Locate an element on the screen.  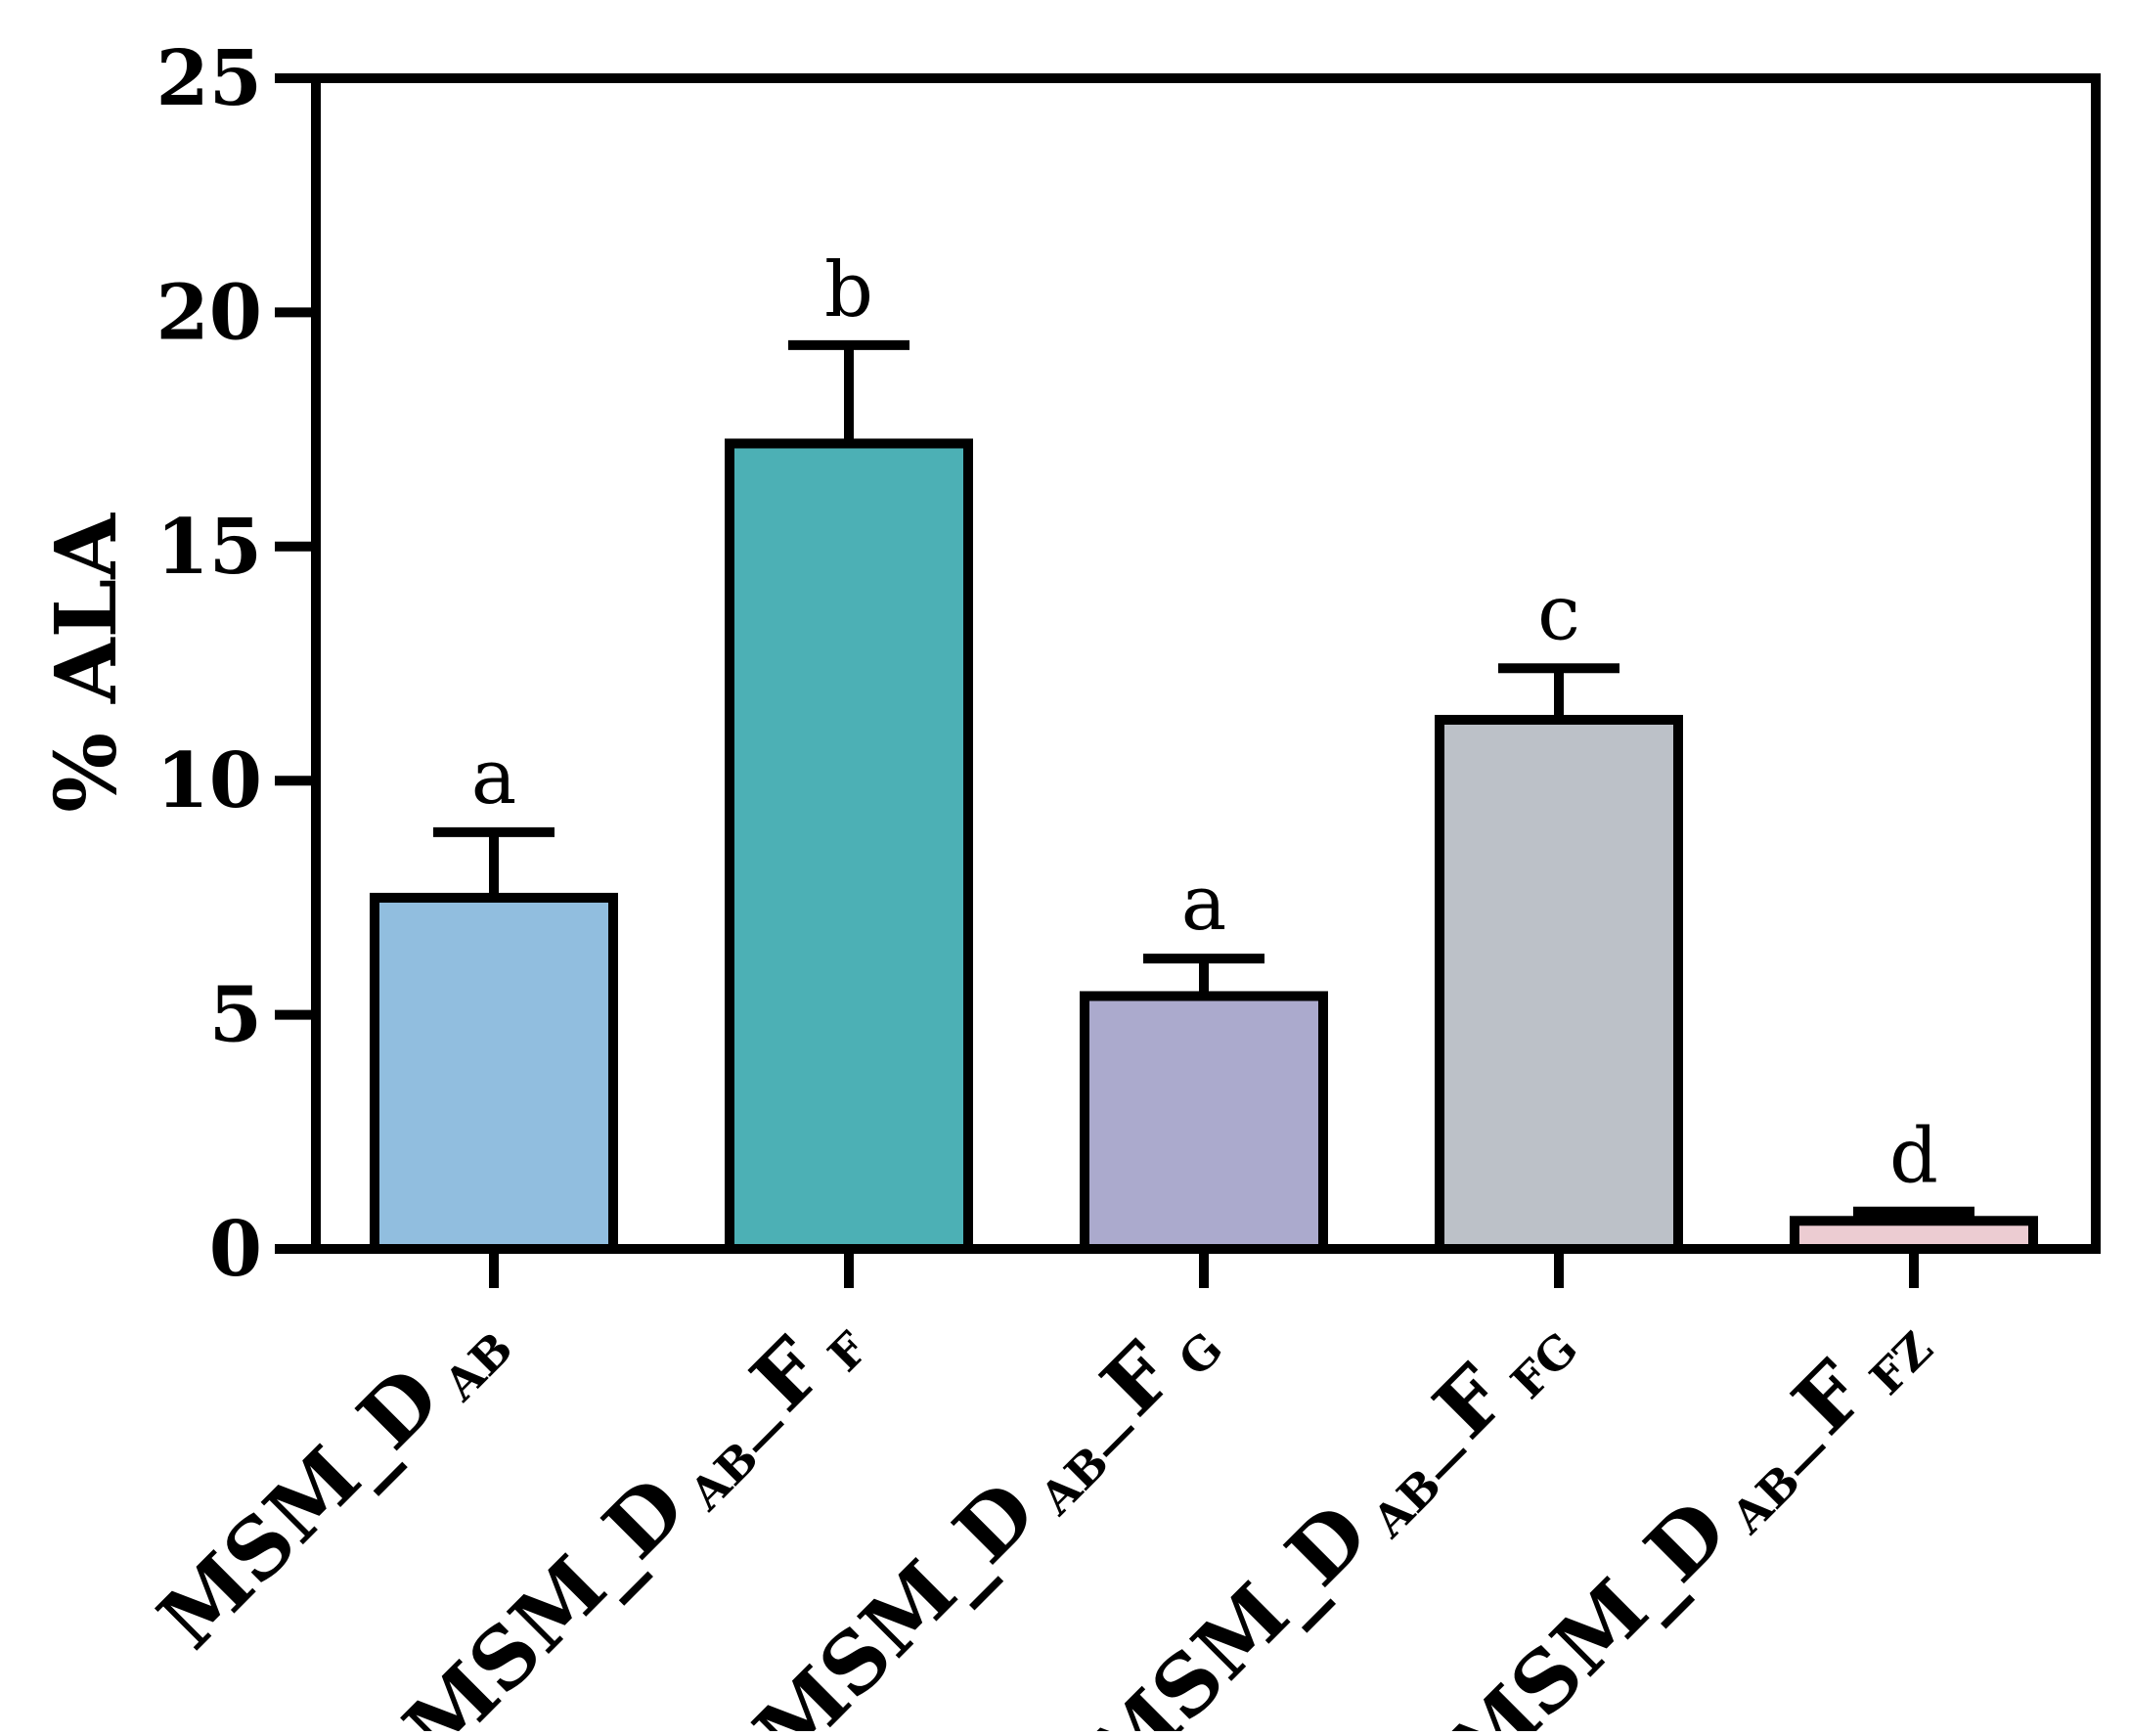
y-tick-label-20: 20 is located at coordinates (209, 312).